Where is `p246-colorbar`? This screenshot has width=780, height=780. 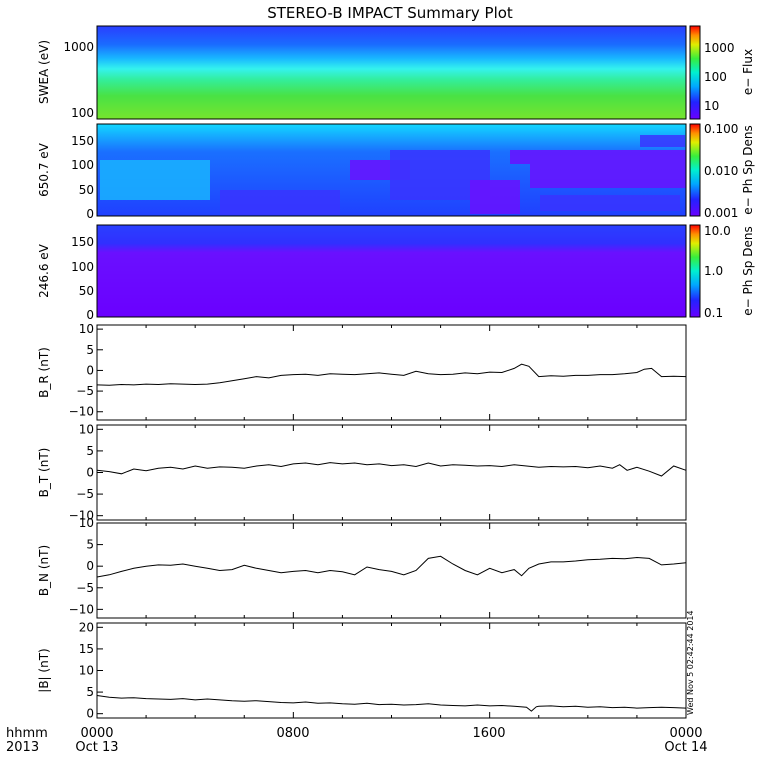
p246-colorbar is located at coordinates (695, 271).